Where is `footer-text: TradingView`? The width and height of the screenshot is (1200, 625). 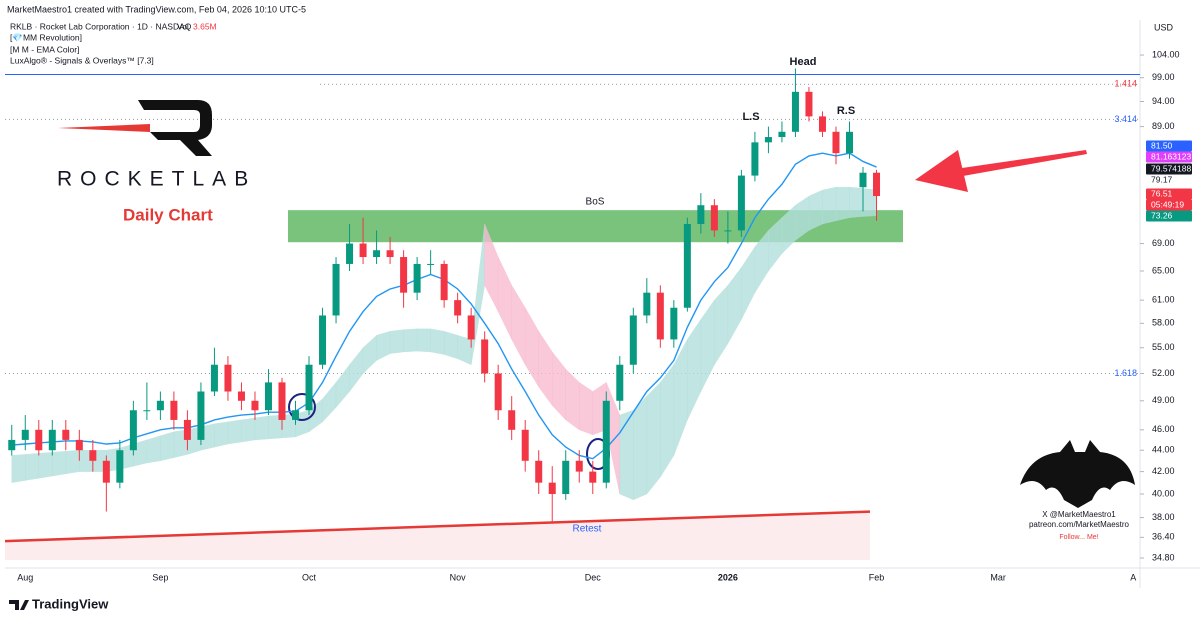
footer-text: TradingView is located at coordinates (70, 603).